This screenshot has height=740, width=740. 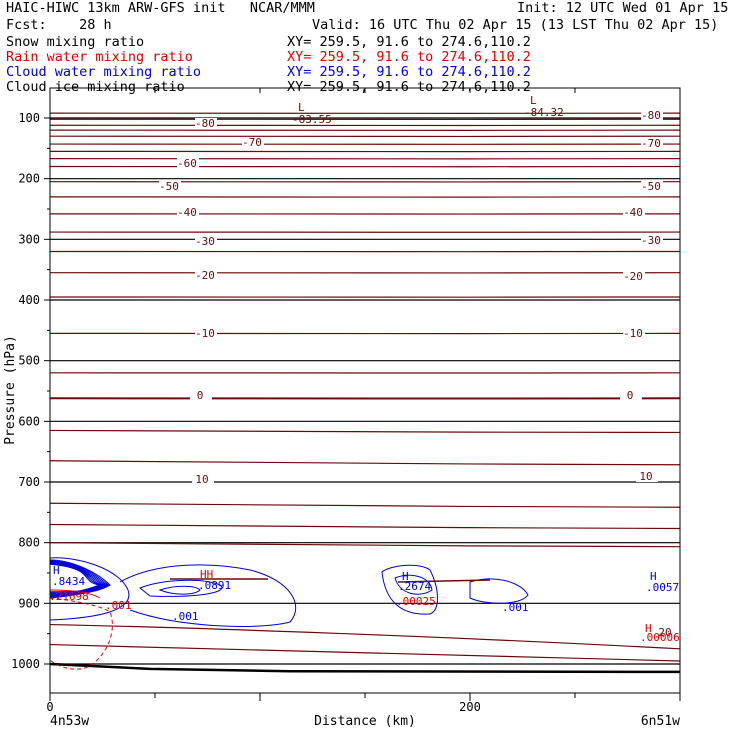 What do you see at coordinates (312, 119) in the screenshot?
I see `low-1-value: -83.55` at bounding box center [312, 119].